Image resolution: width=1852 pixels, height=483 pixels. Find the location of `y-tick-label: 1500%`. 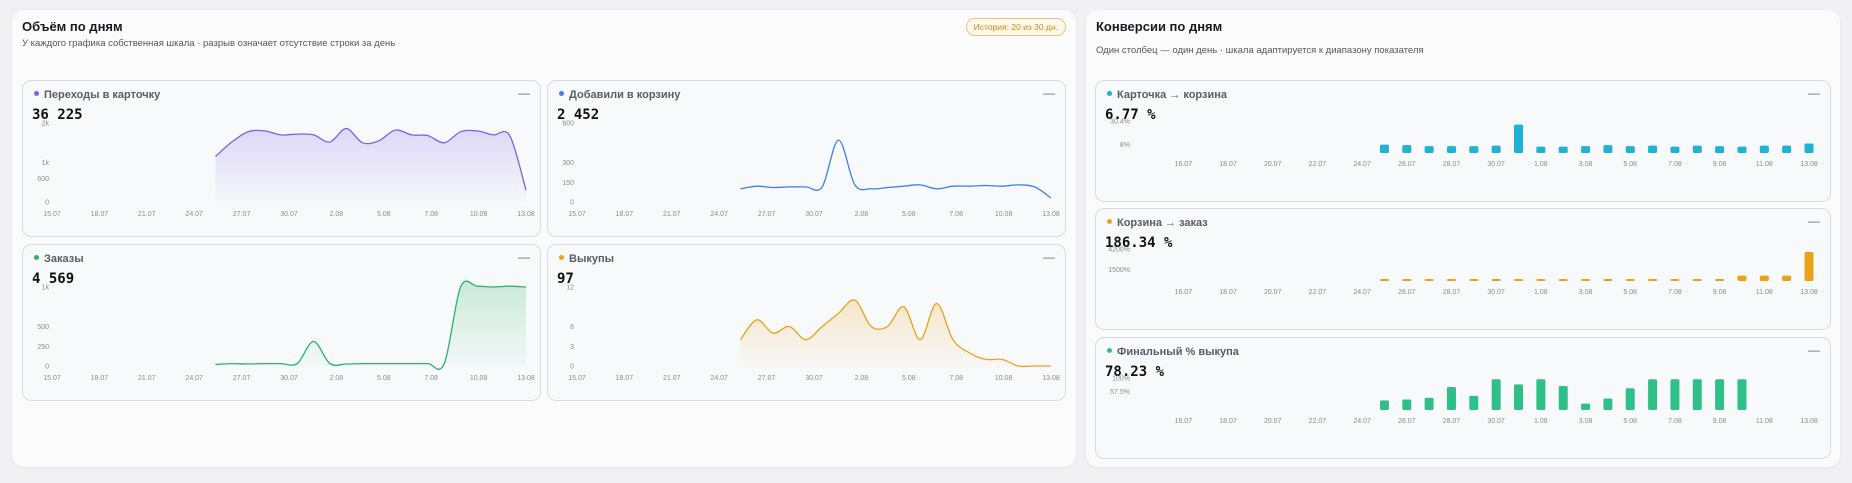

y-tick-label: 1500% is located at coordinates (1119, 270).